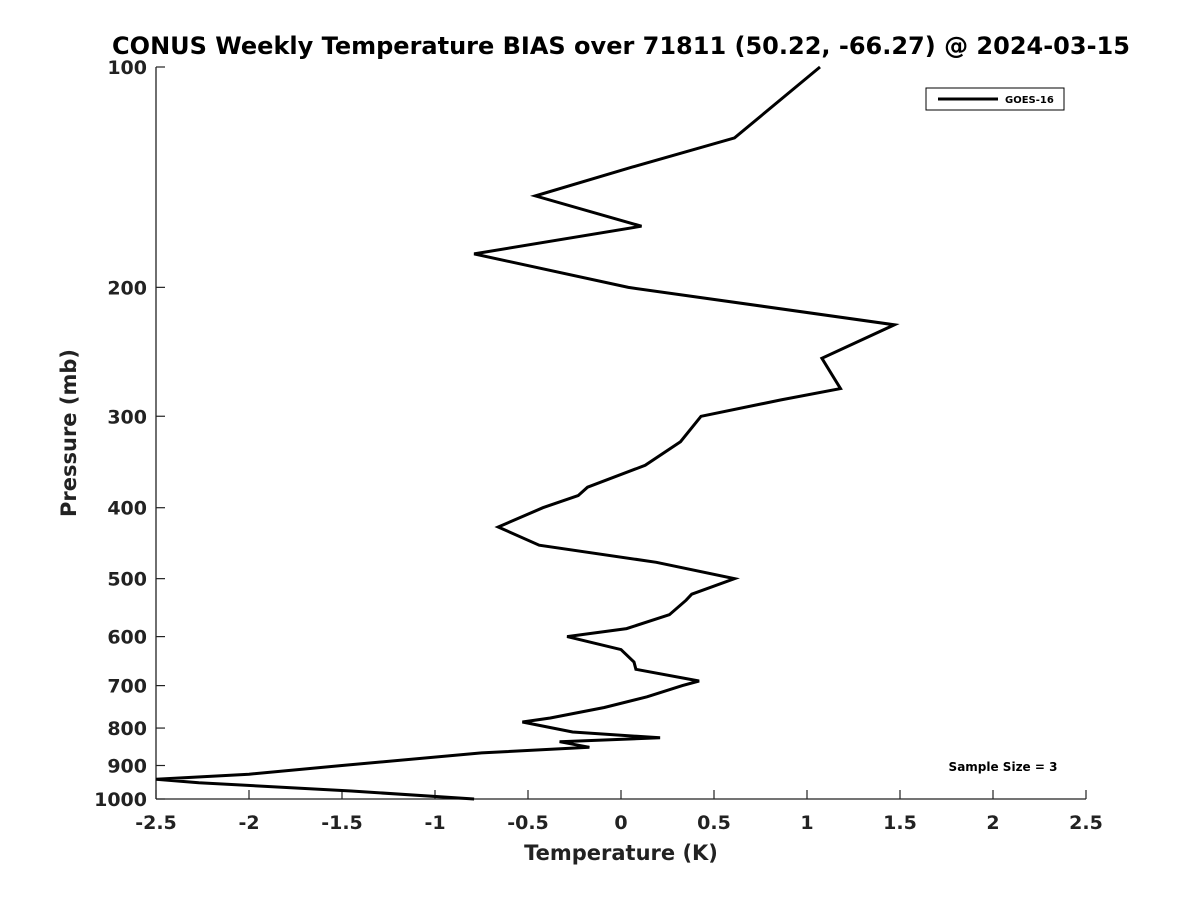  Describe the element at coordinates (129, 434) in the screenshot. I see `y-axis-ticks: 100 200 300 400 500 600 700 800 900 1000` at that location.